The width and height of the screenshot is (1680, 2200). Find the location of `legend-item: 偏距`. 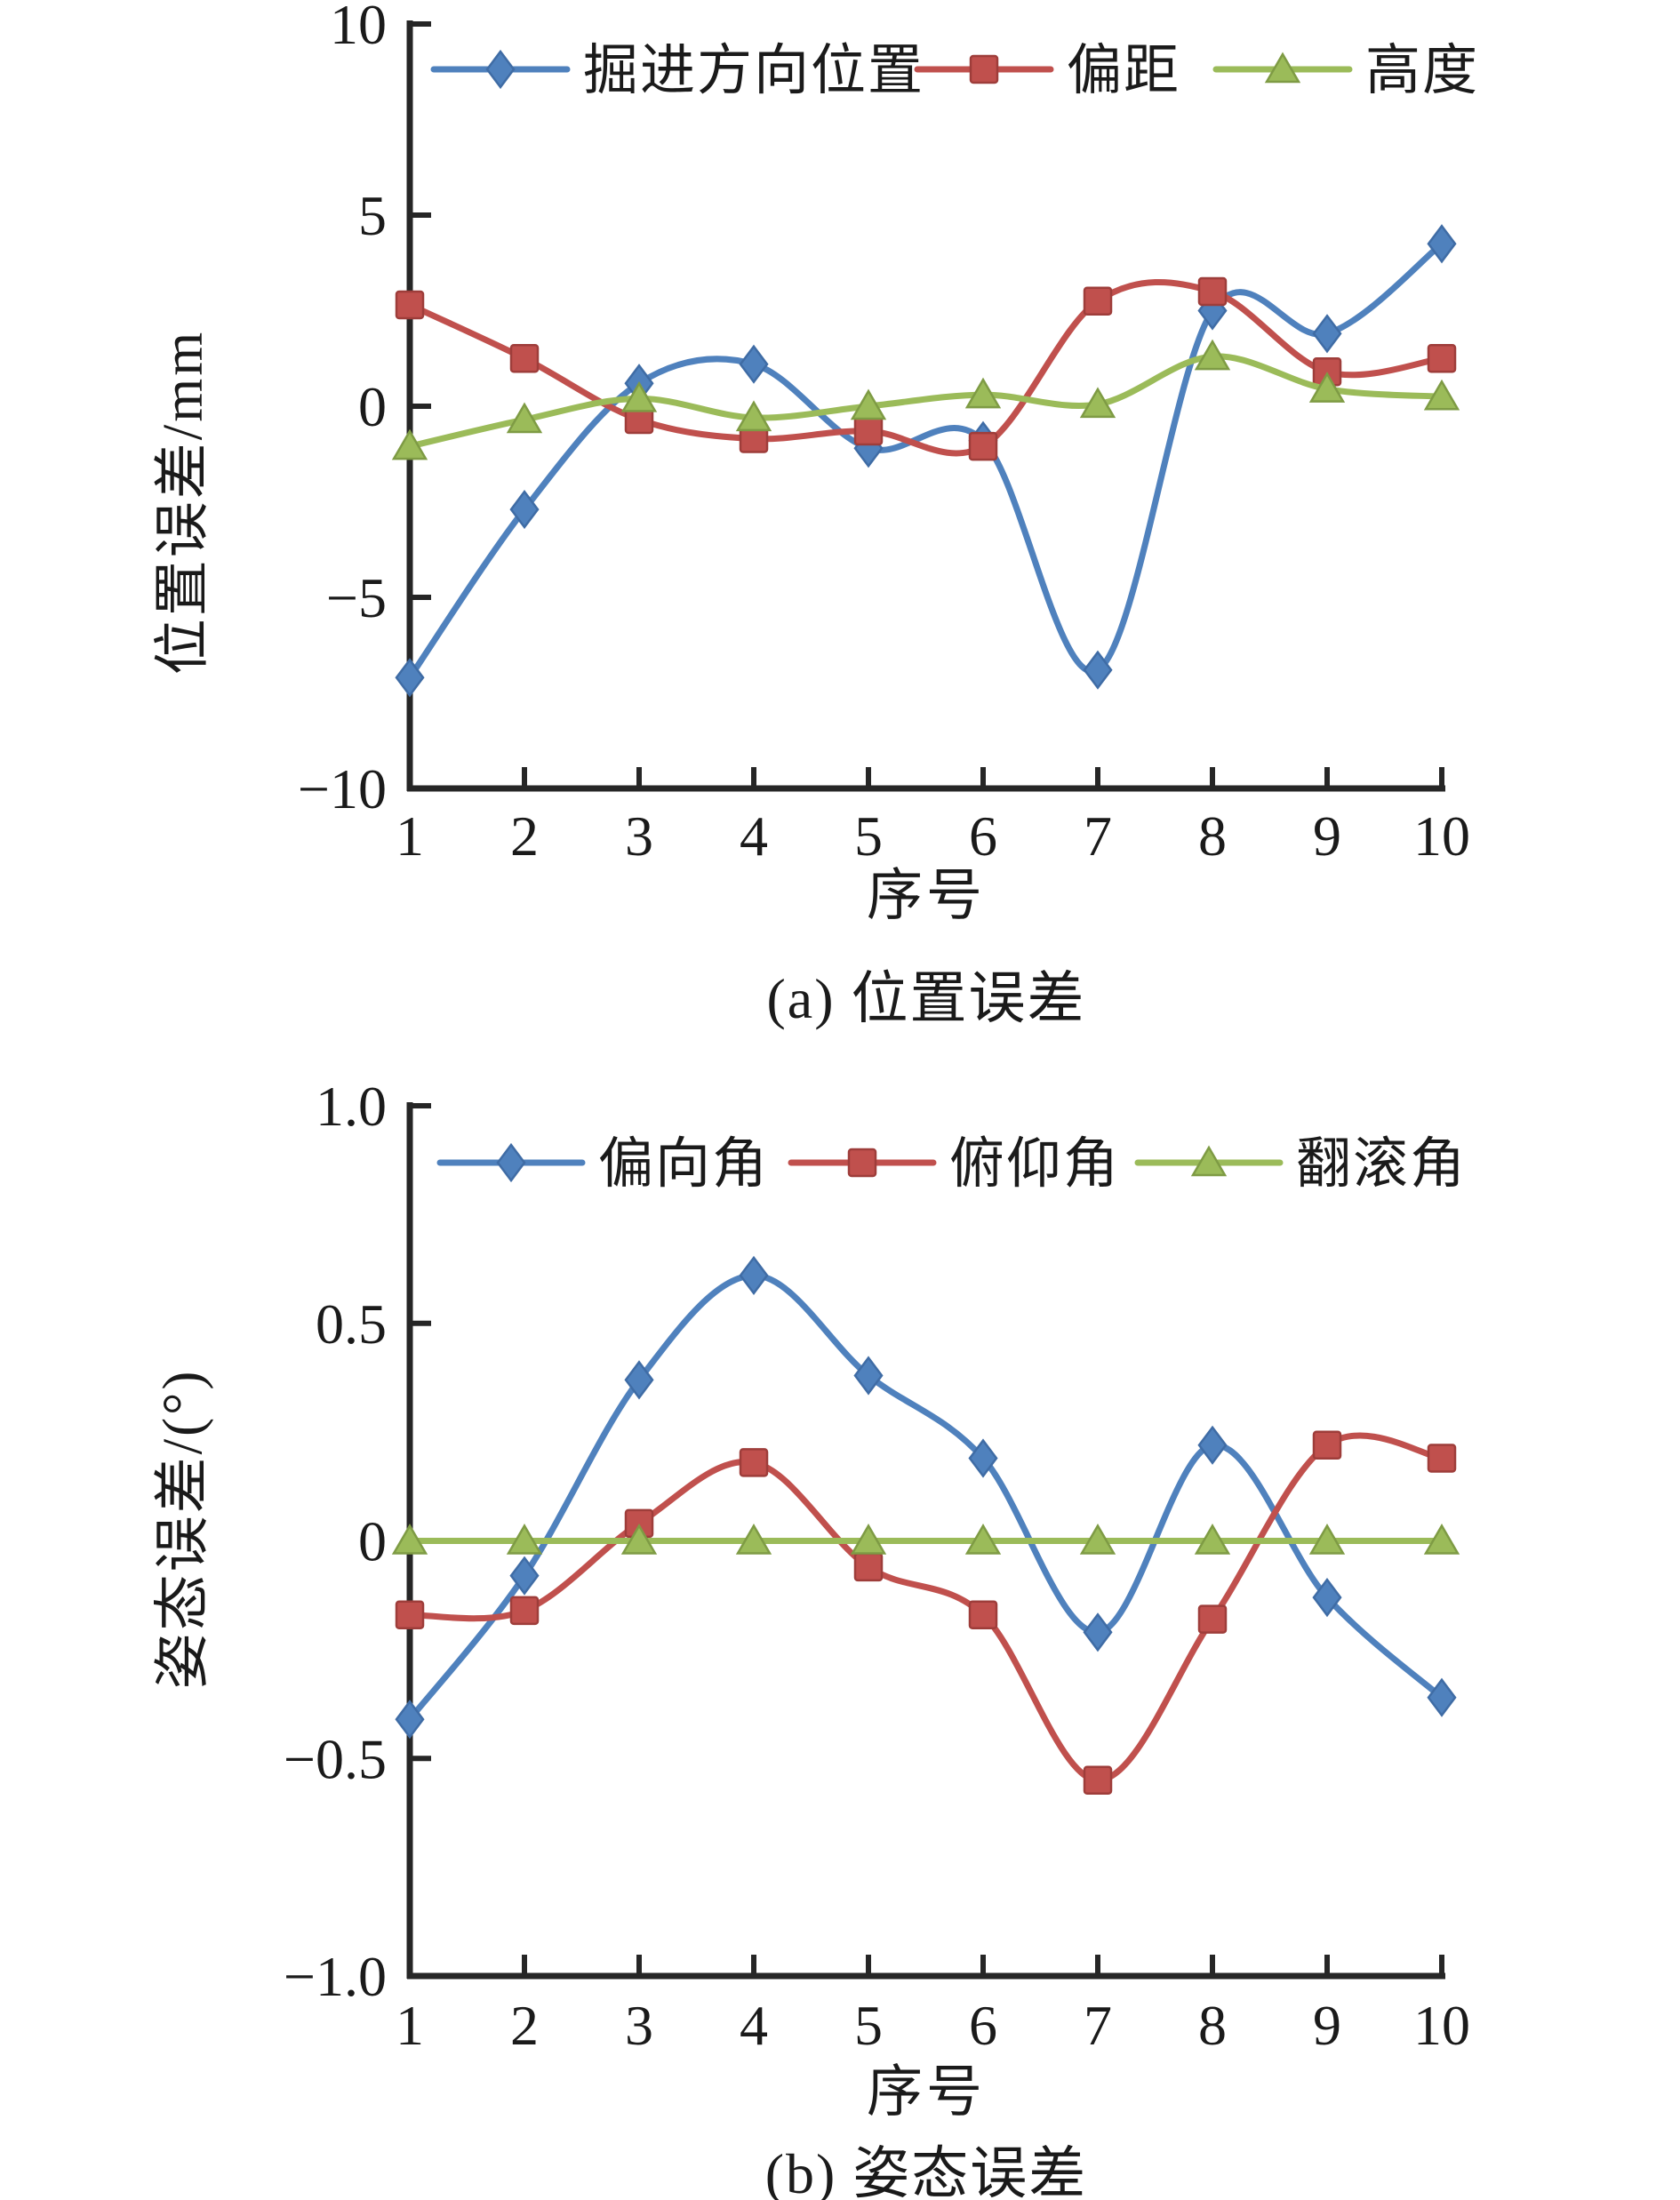

legend-item: 偏距 is located at coordinates (1047, 71).